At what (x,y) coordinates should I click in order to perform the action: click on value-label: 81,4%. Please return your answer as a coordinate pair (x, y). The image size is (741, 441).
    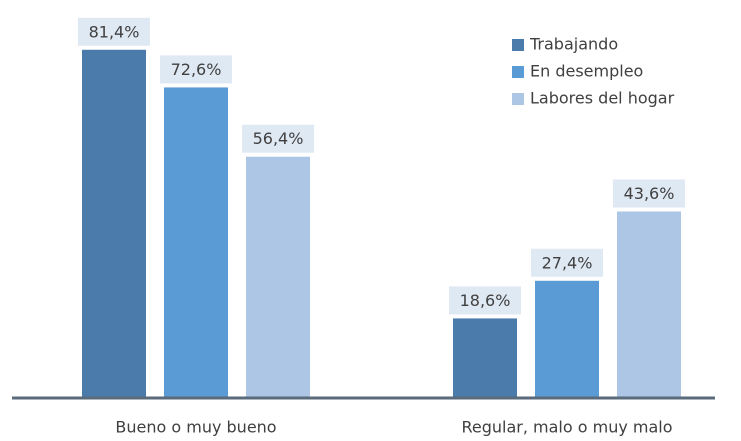
    Looking at the image, I should click on (114, 31).